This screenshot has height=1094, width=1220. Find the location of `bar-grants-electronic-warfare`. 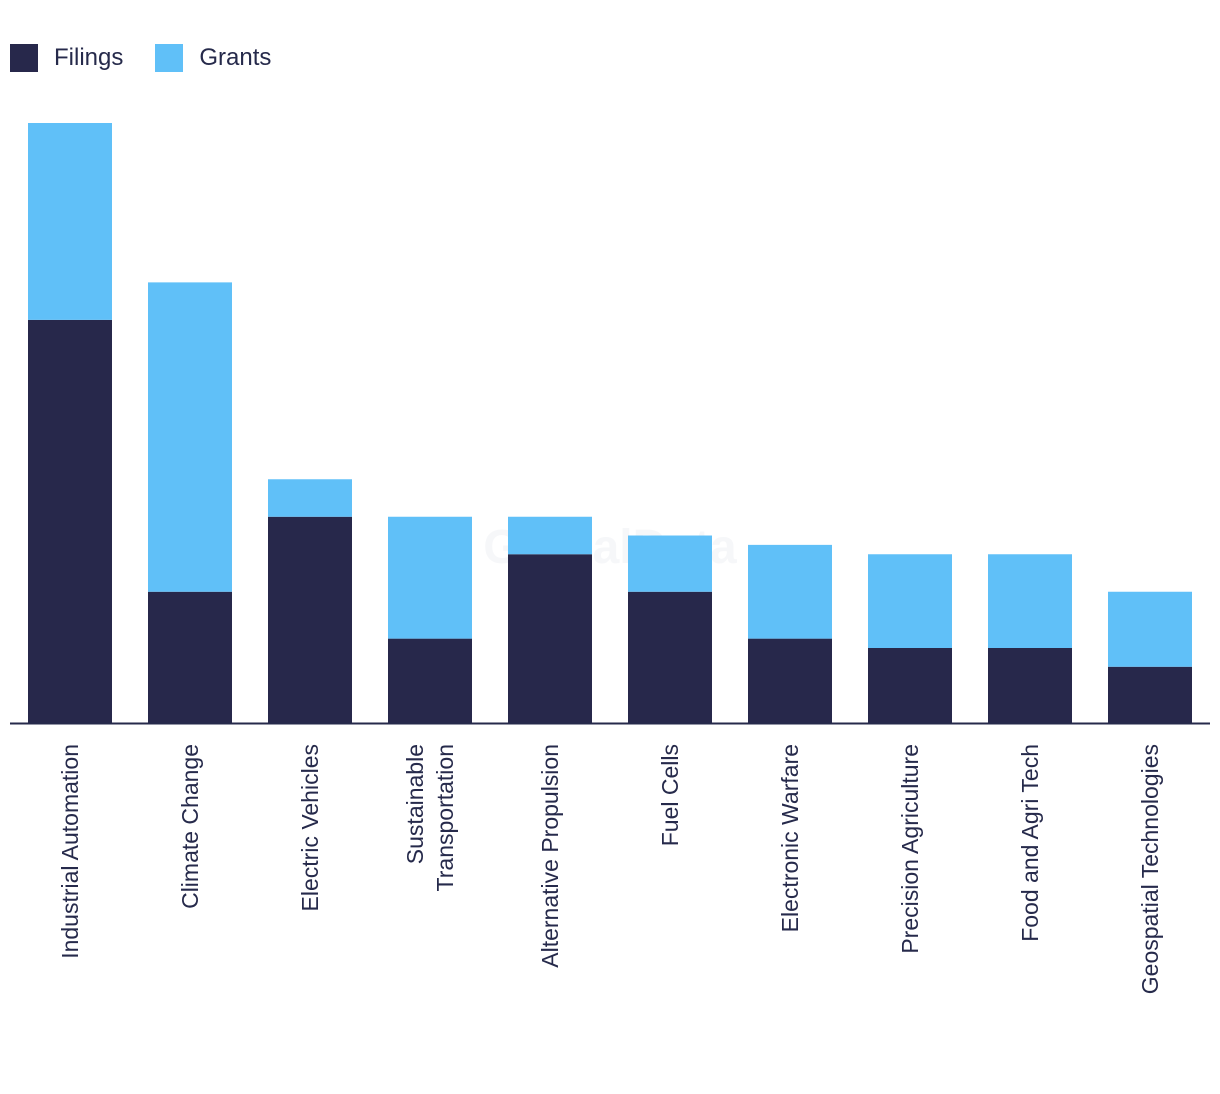

bar-grants-electronic-warfare is located at coordinates (790, 591).